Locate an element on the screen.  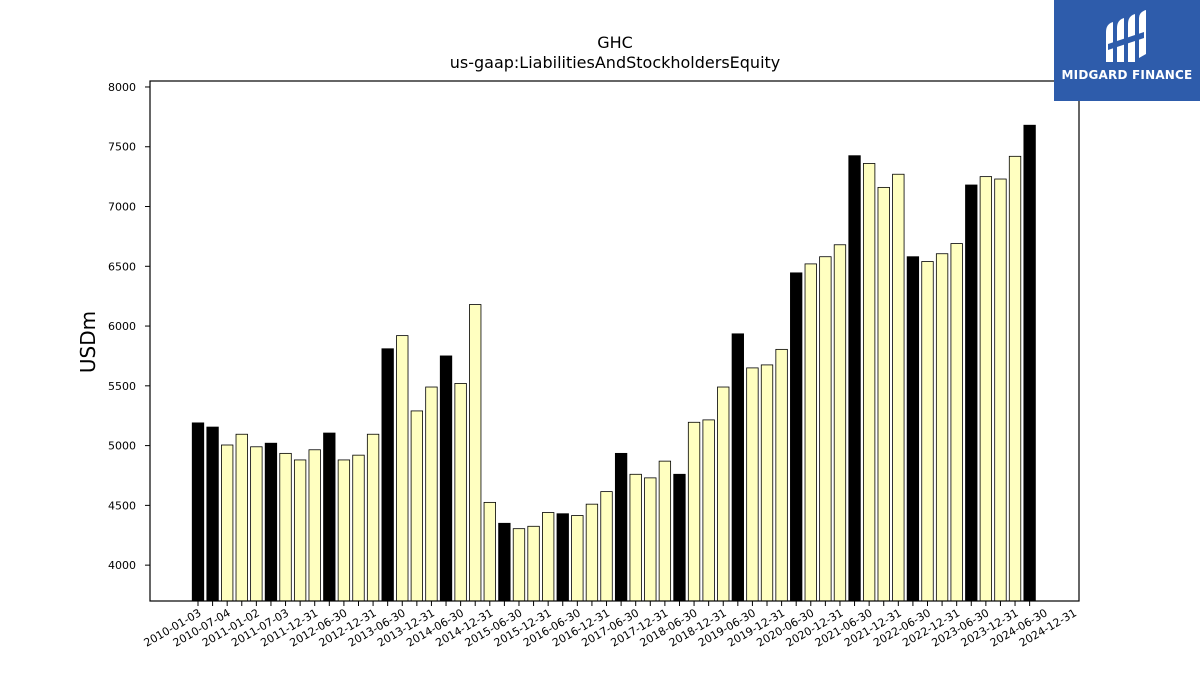
y-tick-label: 4500 is located at coordinates (122, 505).